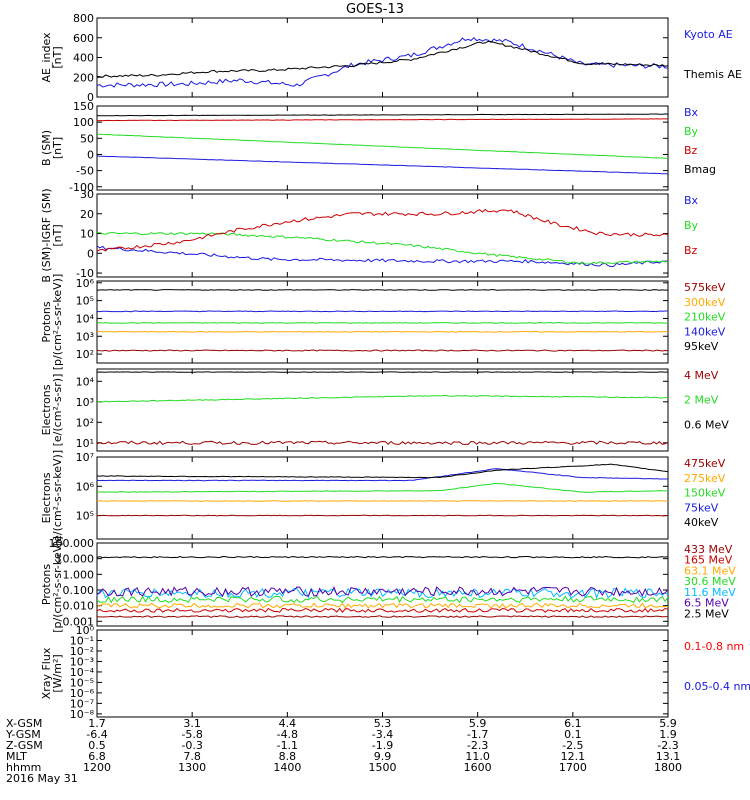 The width and height of the screenshot is (750, 800). I want to click on y-axis-label: [e/(cm²-s-sr)], so click(57, 410).